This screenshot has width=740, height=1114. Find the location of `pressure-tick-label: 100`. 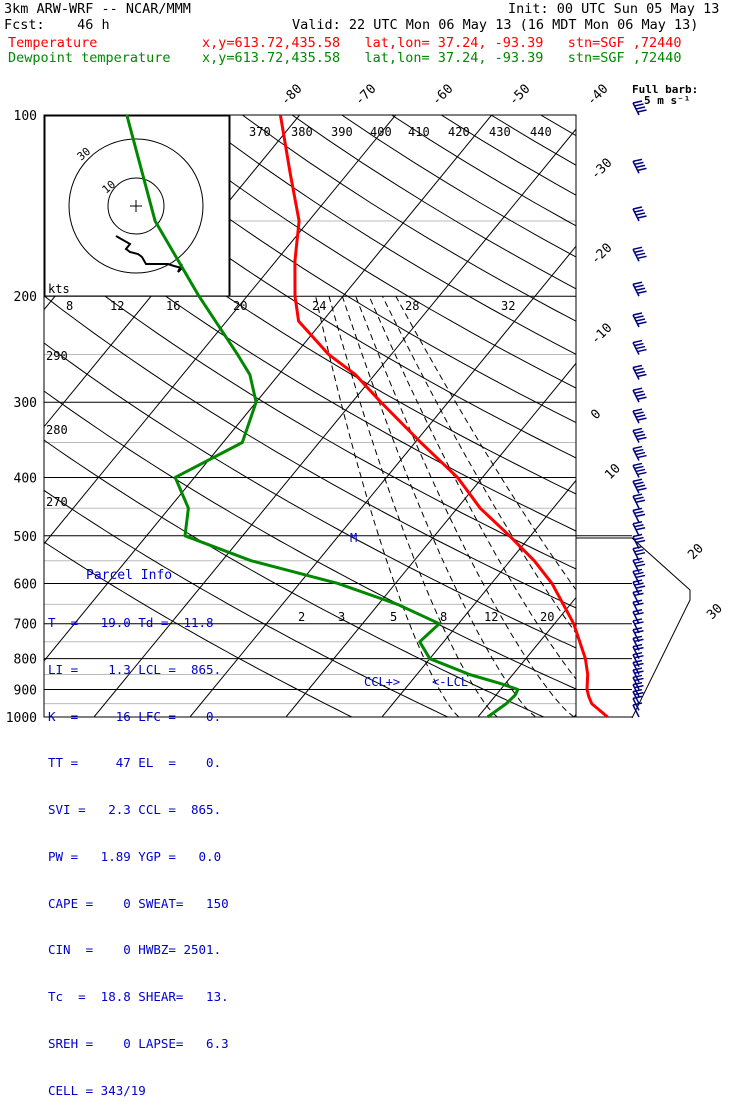

pressure-tick-label: 100 is located at coordinates (25, 116).